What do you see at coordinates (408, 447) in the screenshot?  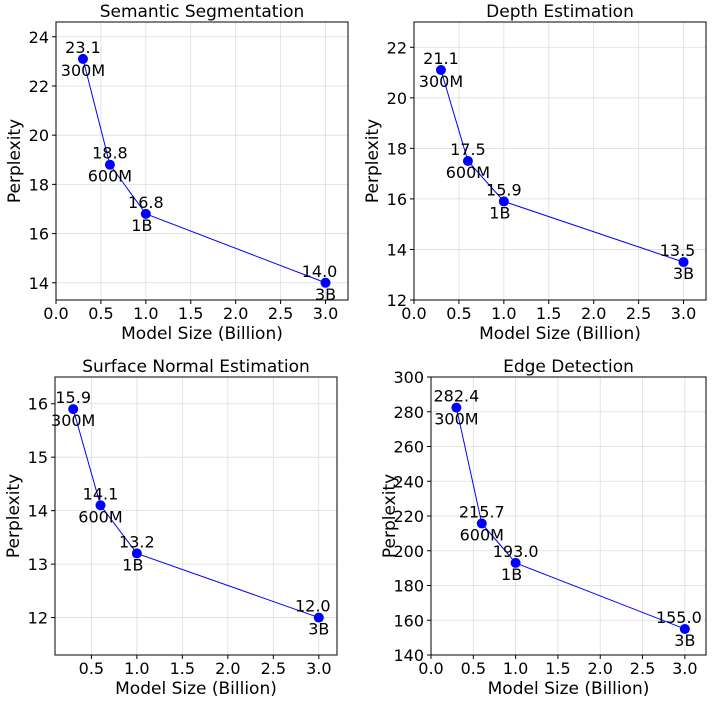 I see `y-tick-label: 260` at bounding box center [408, 447].